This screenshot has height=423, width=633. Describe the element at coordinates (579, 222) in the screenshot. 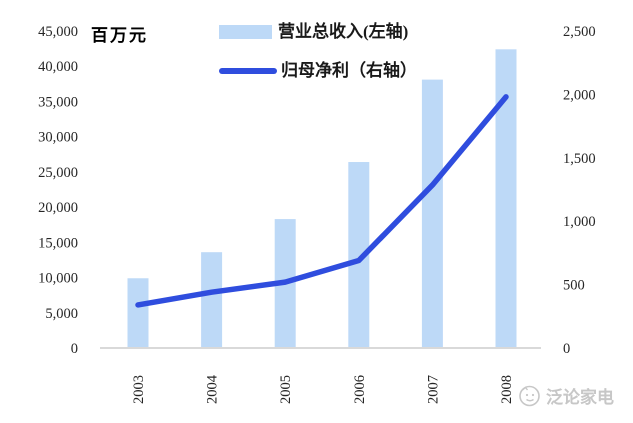

I see `right-axis-tick-1000: 1,000` at that location.